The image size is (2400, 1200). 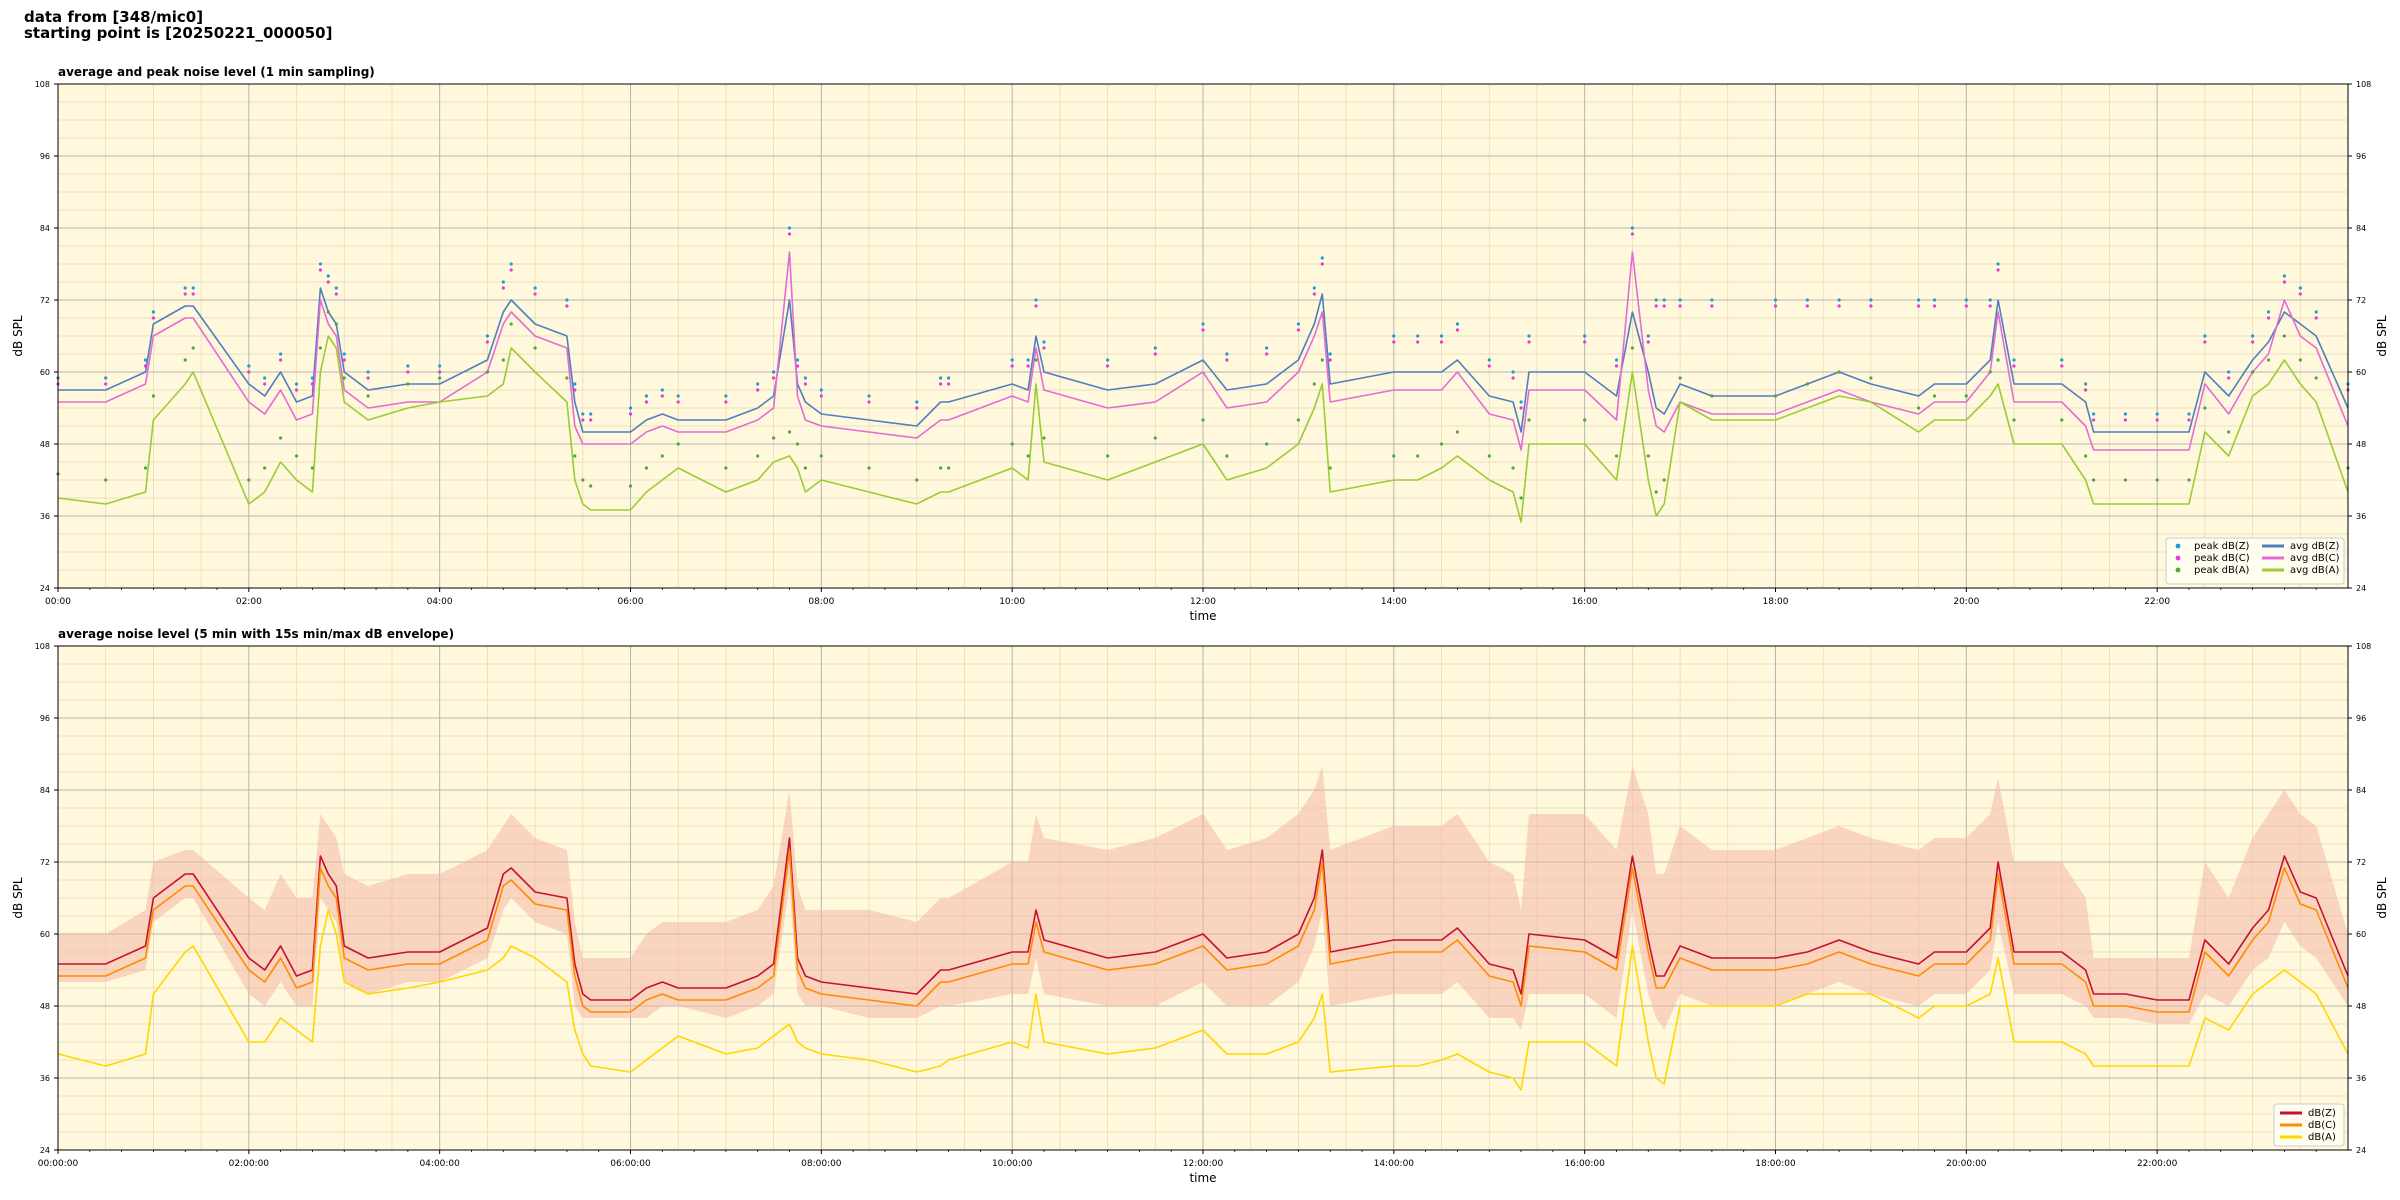 I want to click on y-axis-label: dB SPL, so click(x=18, y=898).